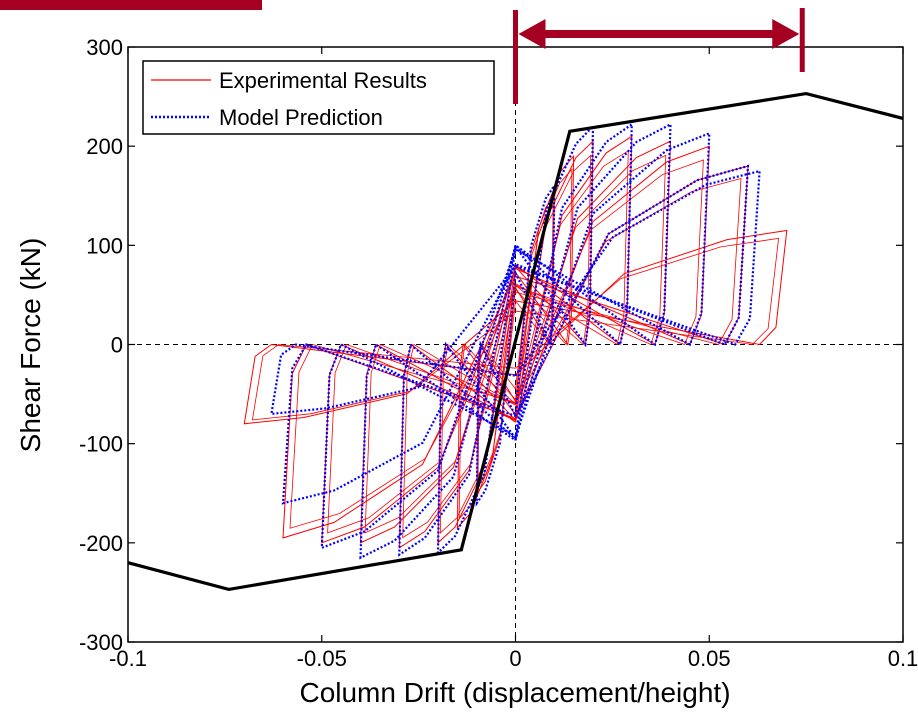 This screenshot has width=918, height=715. Describe the element at coordinates (101, 543) in the screenshot. I see `y-tick-label: -200` at that location.